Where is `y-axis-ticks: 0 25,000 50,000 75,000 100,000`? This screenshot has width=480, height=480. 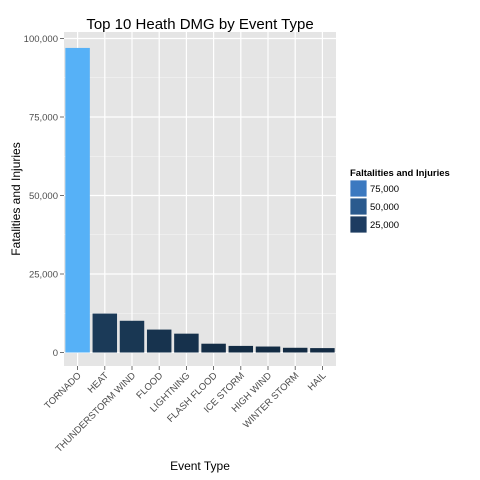
y-axis-ticks: 0 25,000 50,000 75,000 100,000 is located at coordinates (44, 196).